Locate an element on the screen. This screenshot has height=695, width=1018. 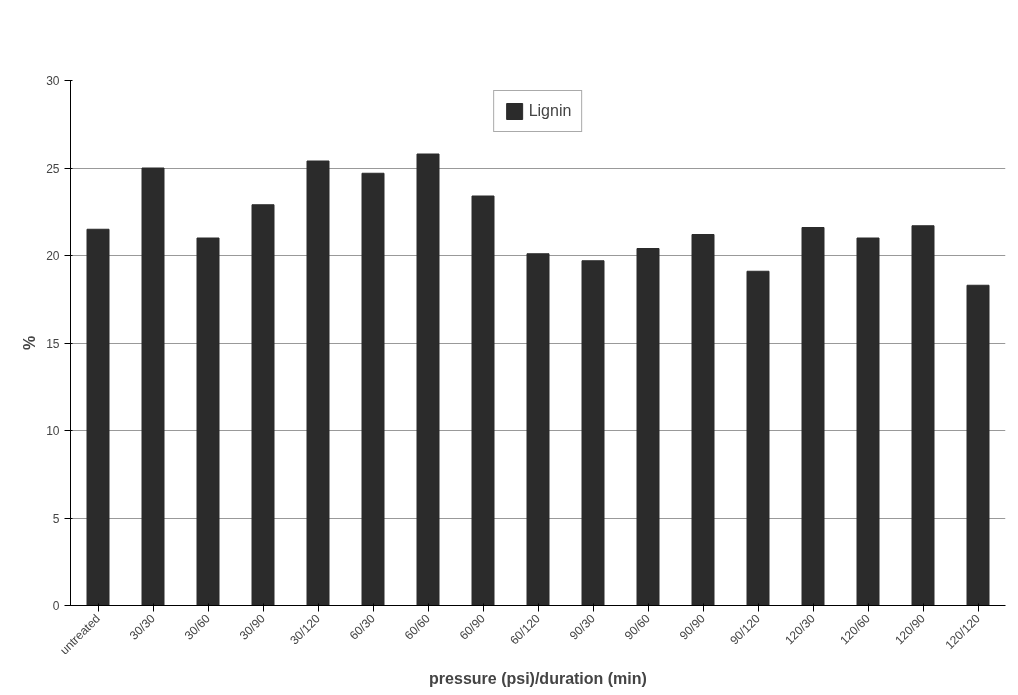
y-tick-label: 15 is located at coordinates (53, 343).